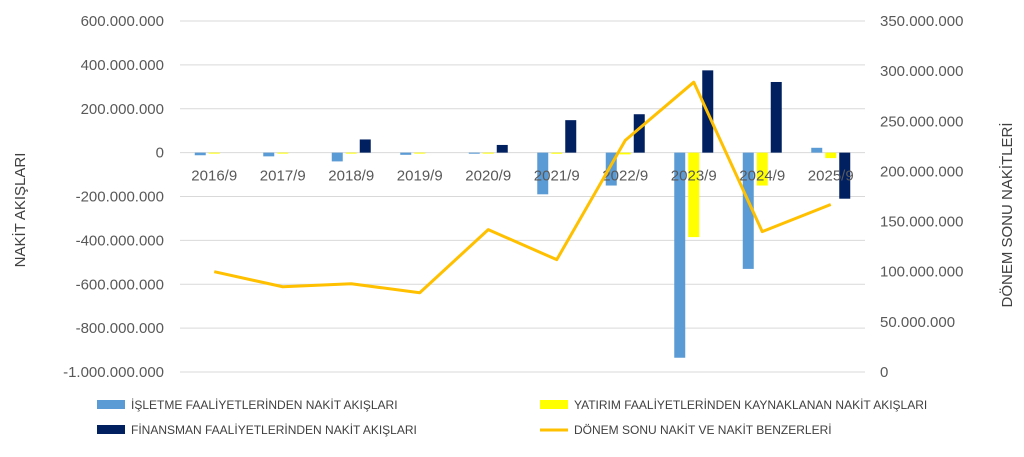 Image resolution: width=1024 pixels, height=457 pixels. I want to click on x-category-label: 2016/9, so click(214, 176).